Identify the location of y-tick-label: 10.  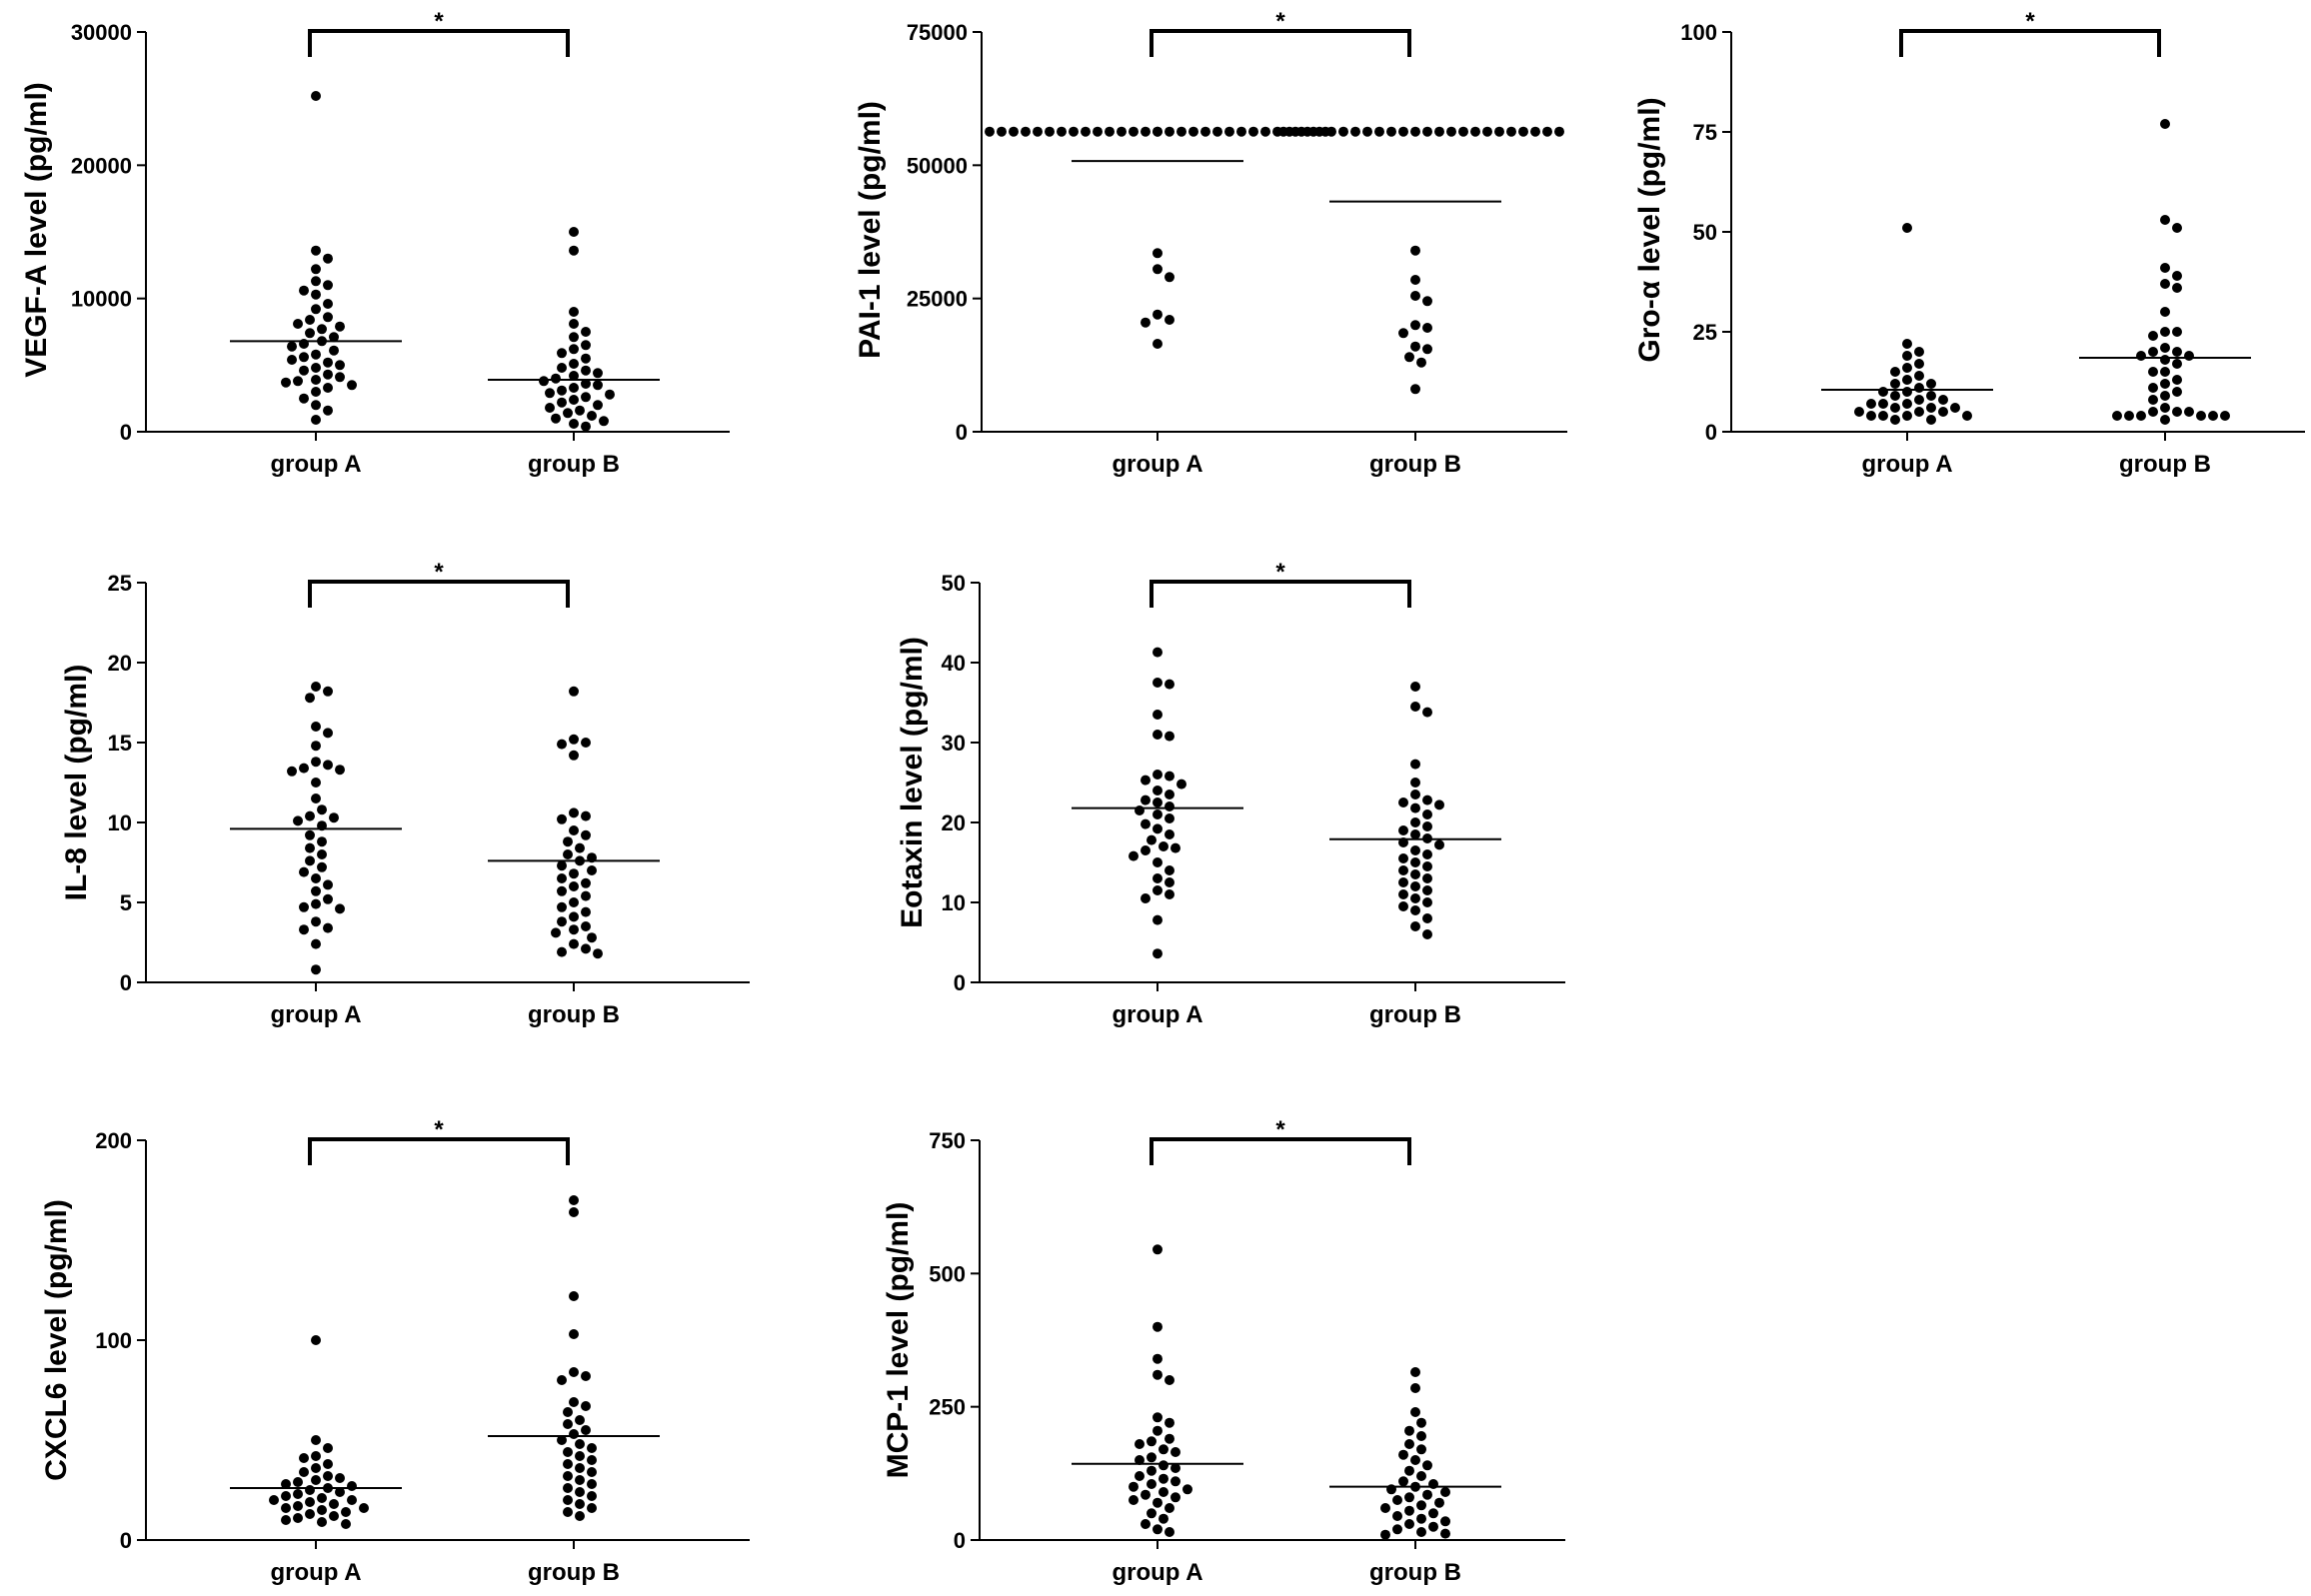
(954, 902).